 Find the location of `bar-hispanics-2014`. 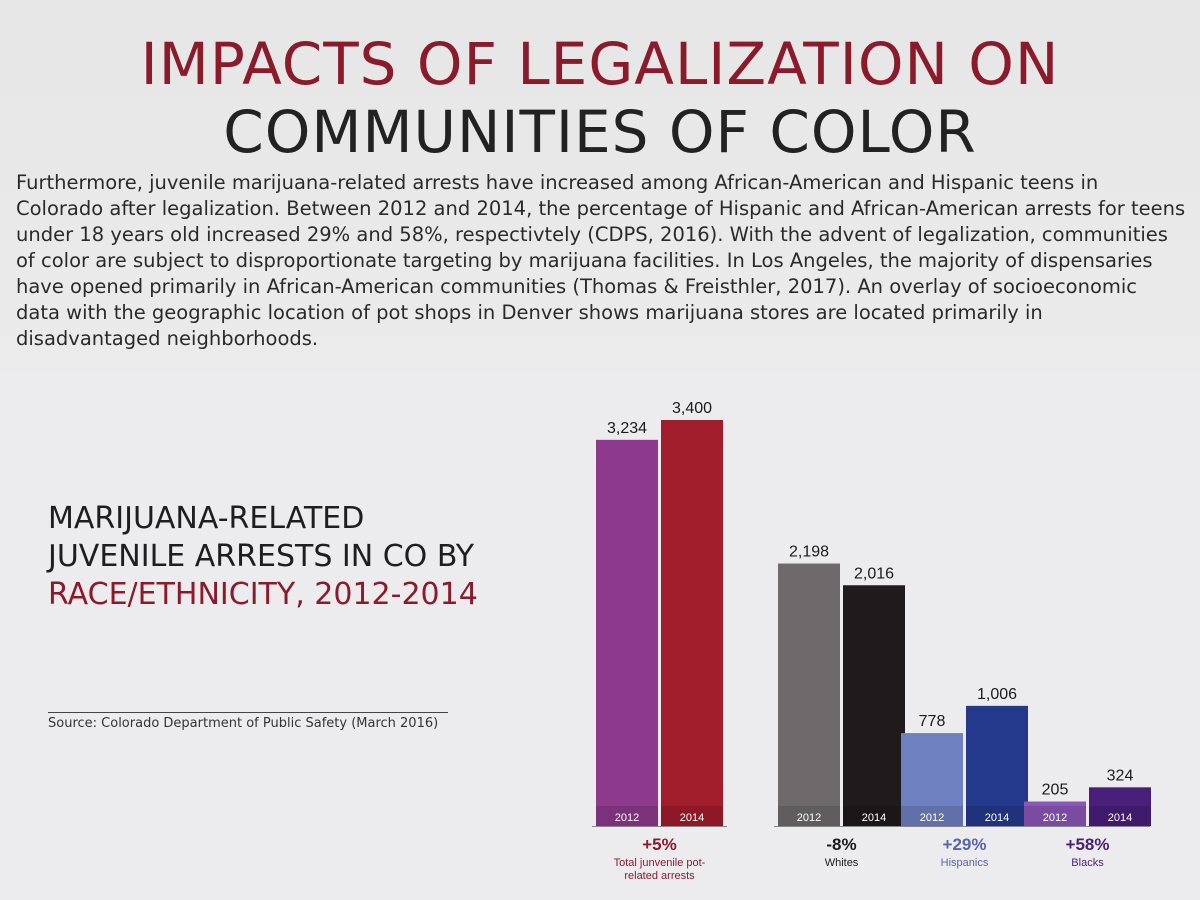

bar-hispanics-2014 is located at coordinates (997, 765).